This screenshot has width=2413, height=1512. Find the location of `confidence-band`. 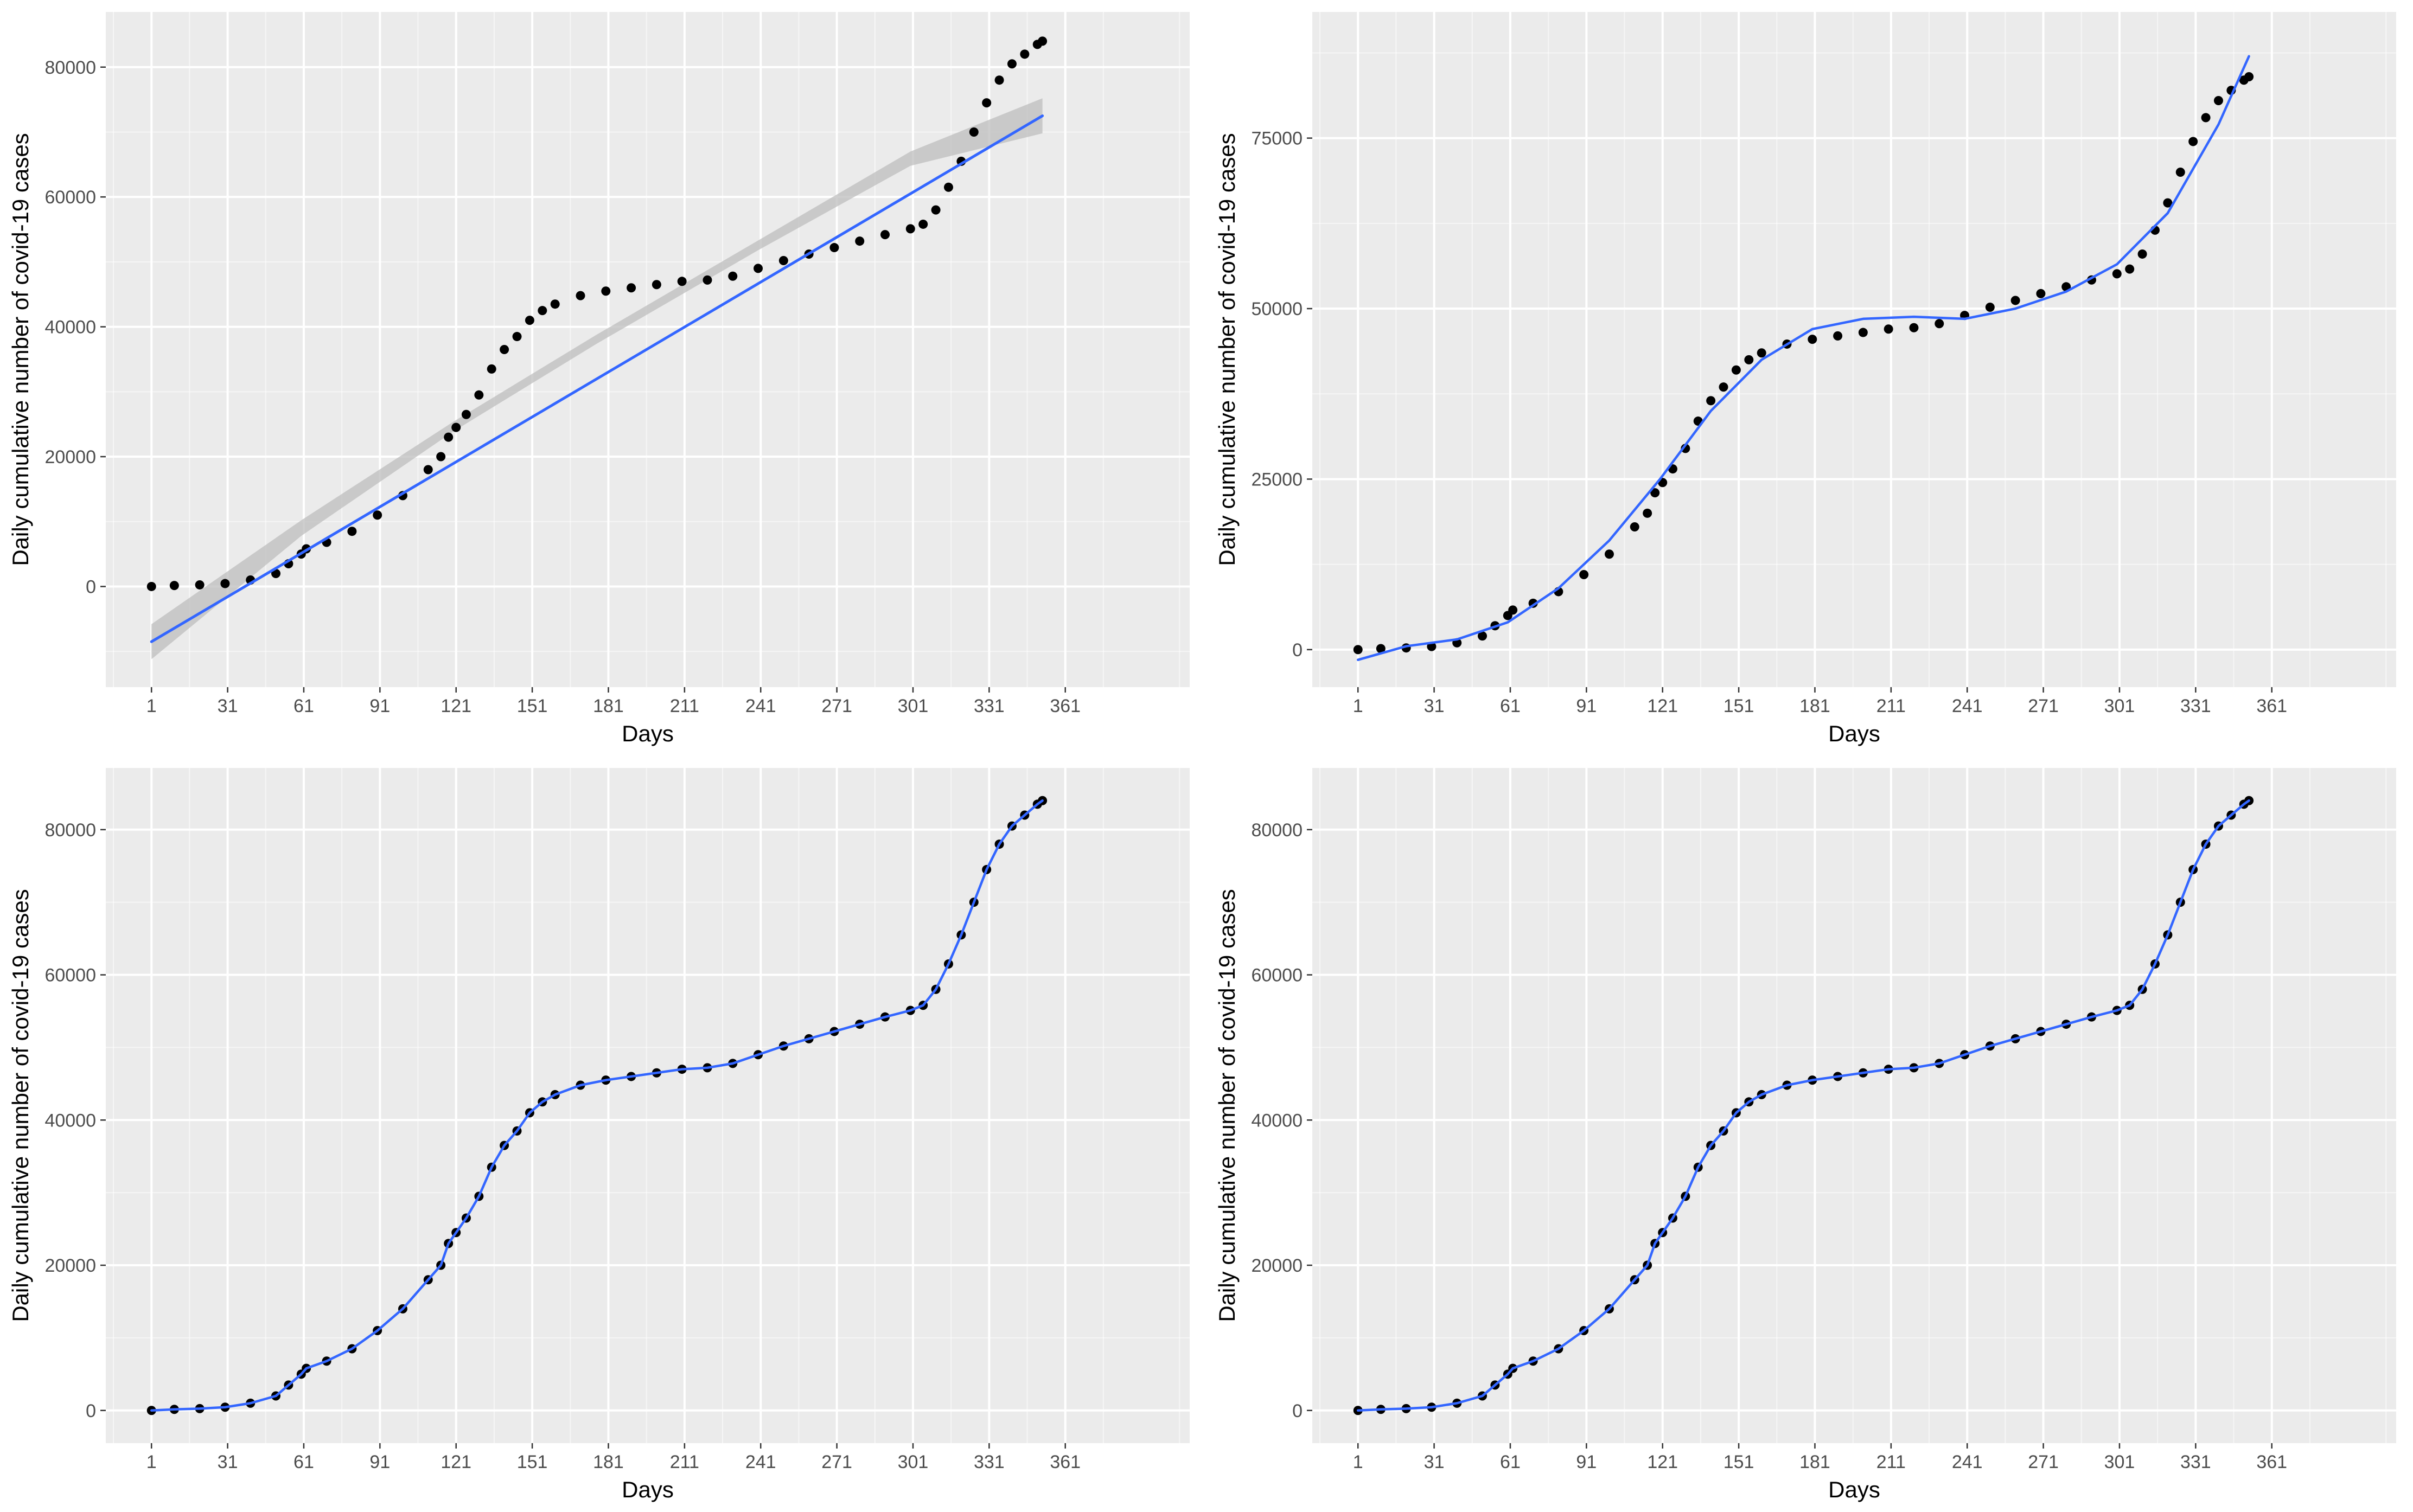

confidence-band is located at coordinates (597, 378).